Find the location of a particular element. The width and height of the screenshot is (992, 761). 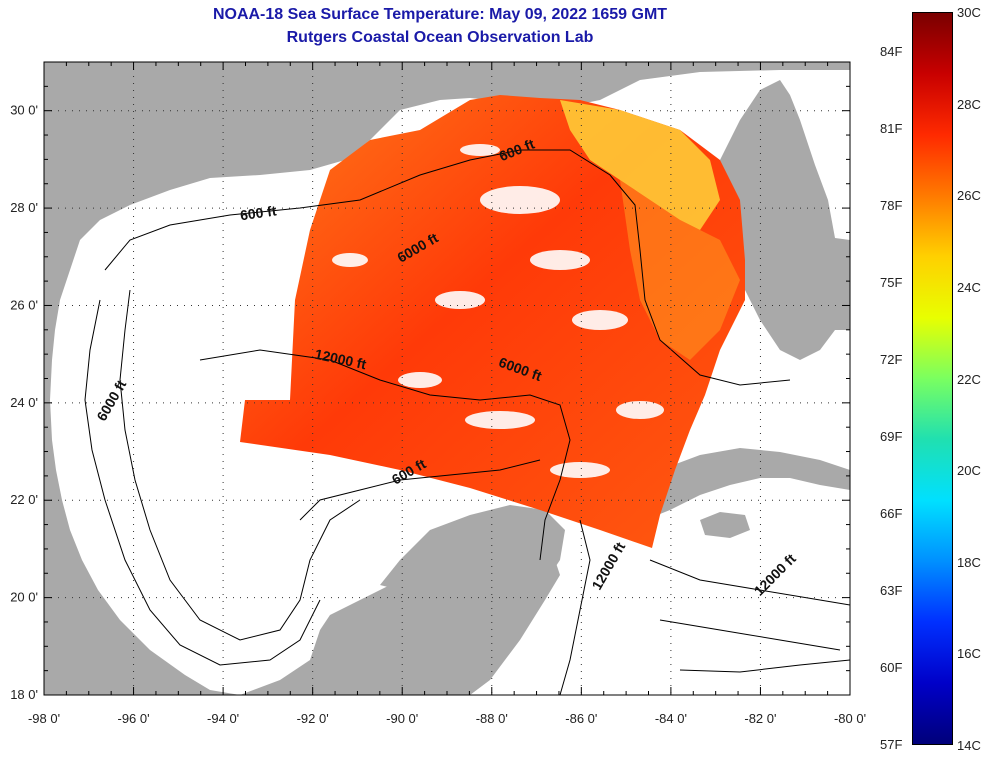

lon-tick-label: -90 0' is located at coordinates (402, 718).